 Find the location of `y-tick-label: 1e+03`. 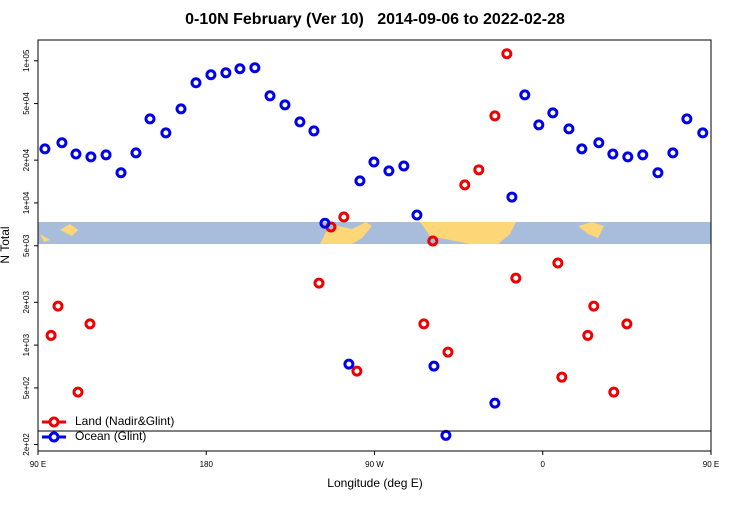

y-tick-label: 1e+03 is located at coordinates (26, 344).